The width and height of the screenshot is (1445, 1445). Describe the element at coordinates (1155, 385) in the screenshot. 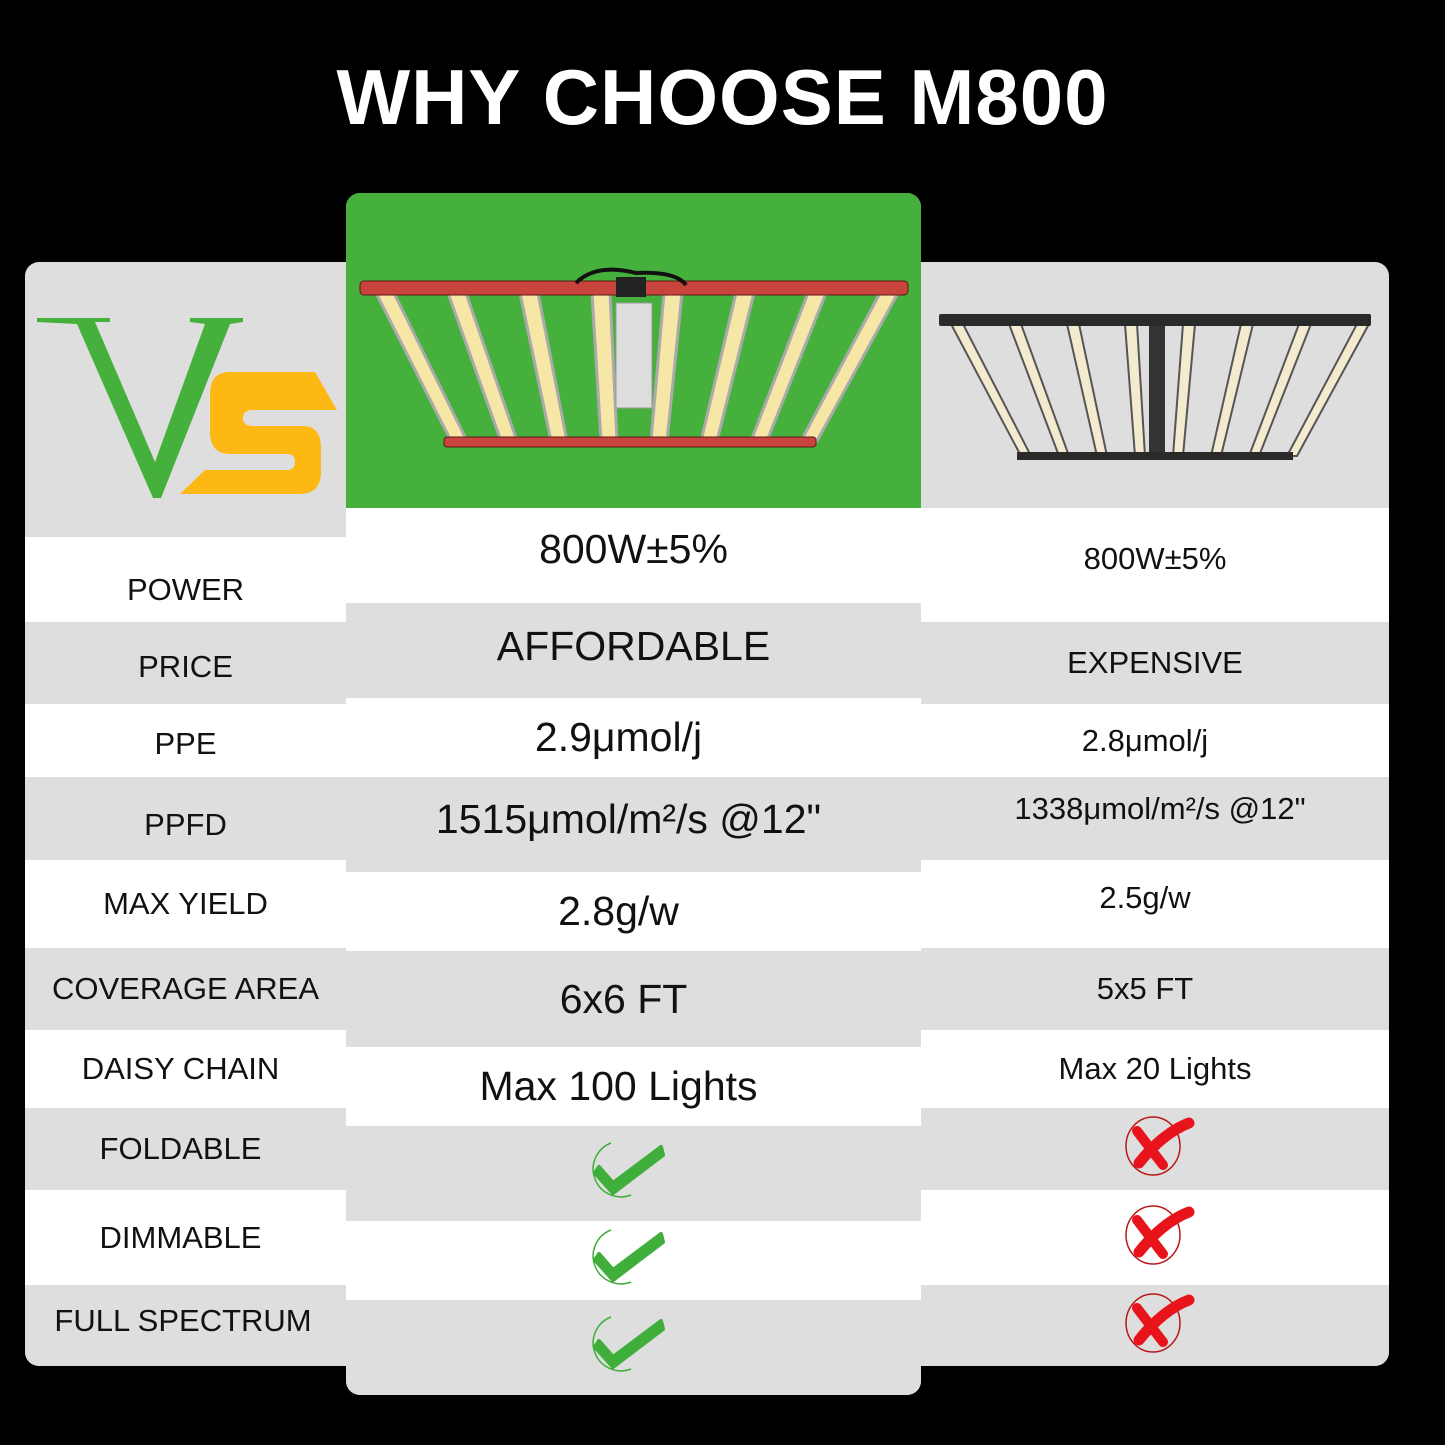

I see `competitor-product-image` at that location.